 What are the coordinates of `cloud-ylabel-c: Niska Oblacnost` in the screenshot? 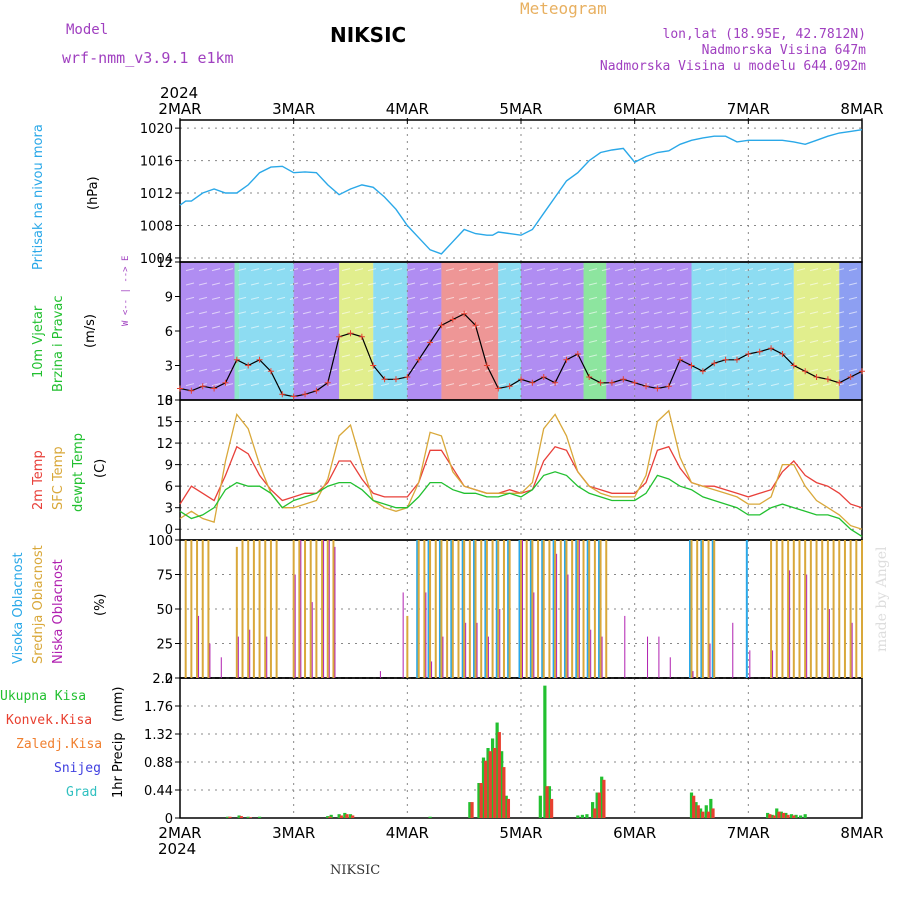 It's located at (58, 611).